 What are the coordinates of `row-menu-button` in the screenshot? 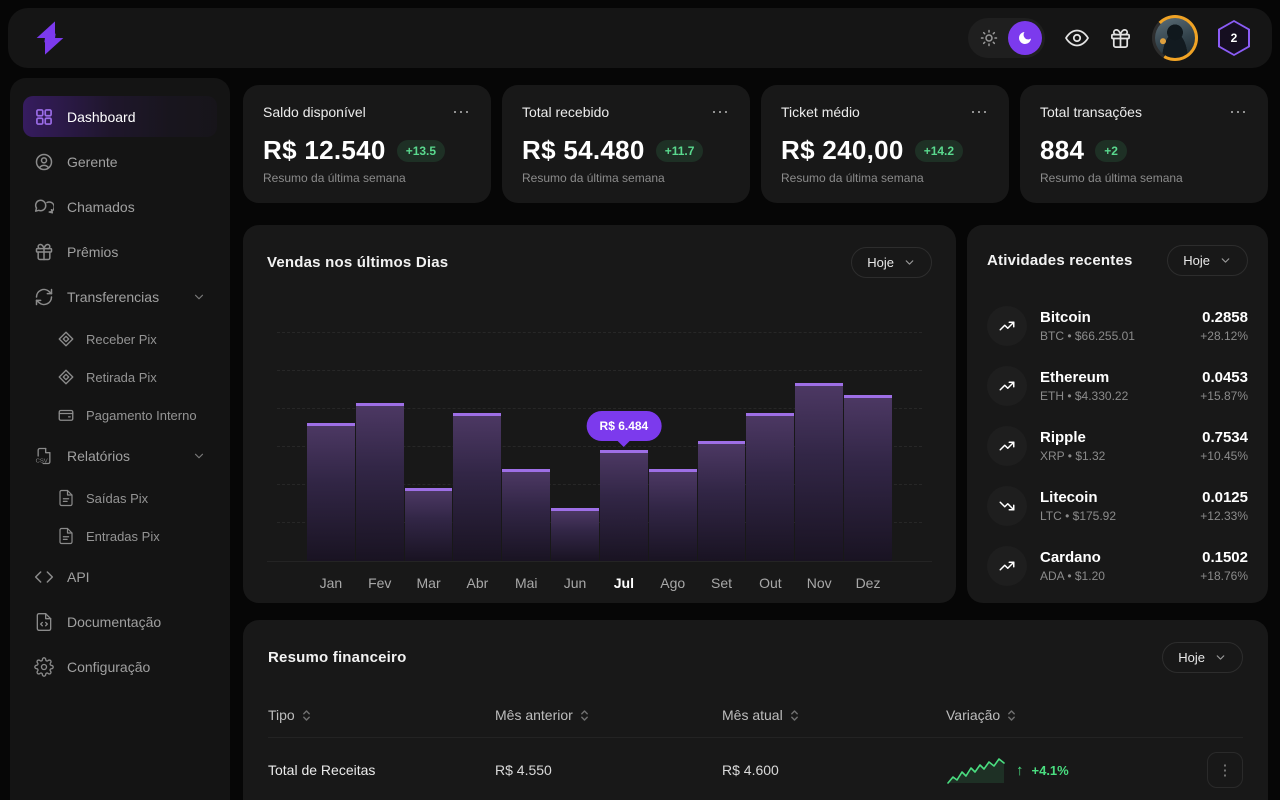 It's located at (1225, 770).